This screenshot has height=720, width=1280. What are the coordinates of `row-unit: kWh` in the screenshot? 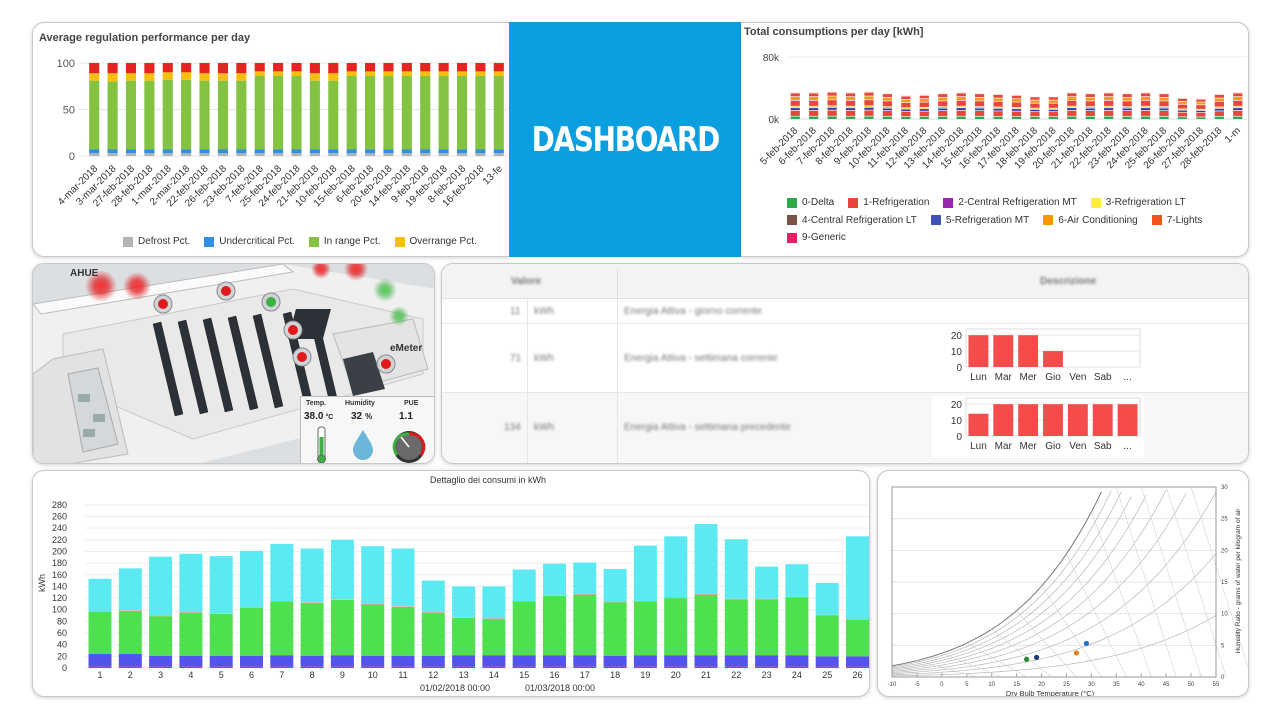 It's located at (544, 427).